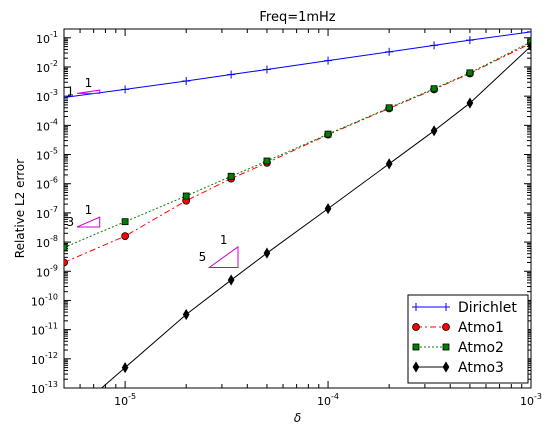  Describe the element at coordinates (70, 92) in the screenshot. I see `slope-rise-label: 1` at that location.